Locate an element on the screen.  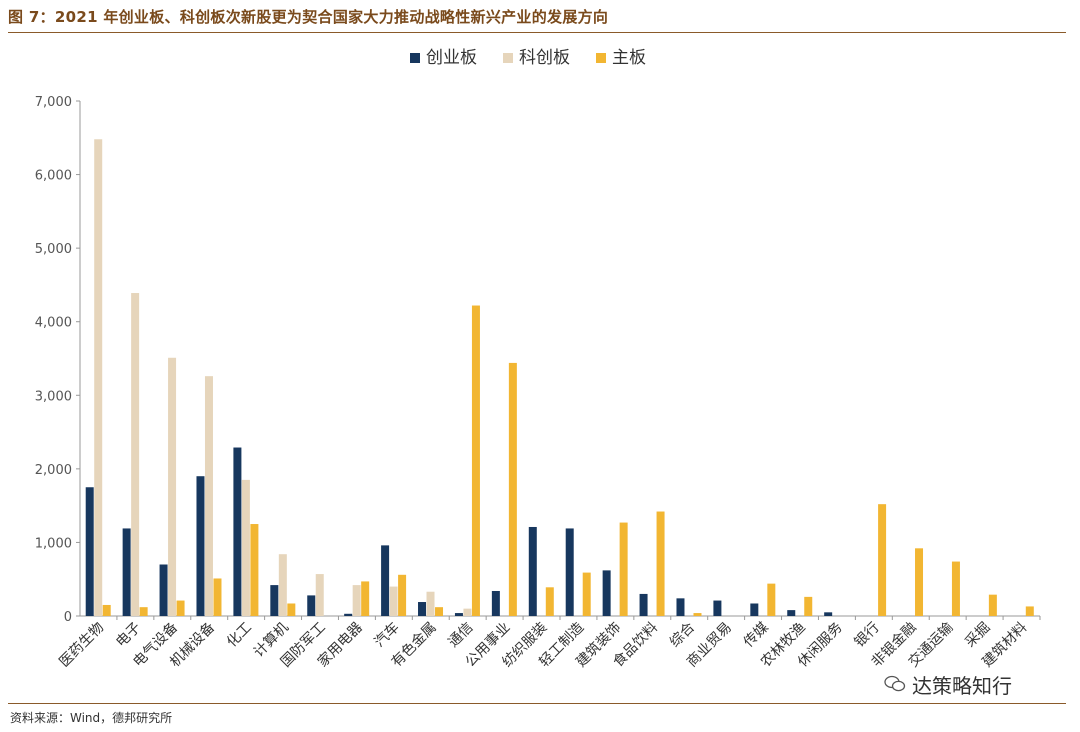
legend-label-0: 创业板 is located at coordinates (451, 58).